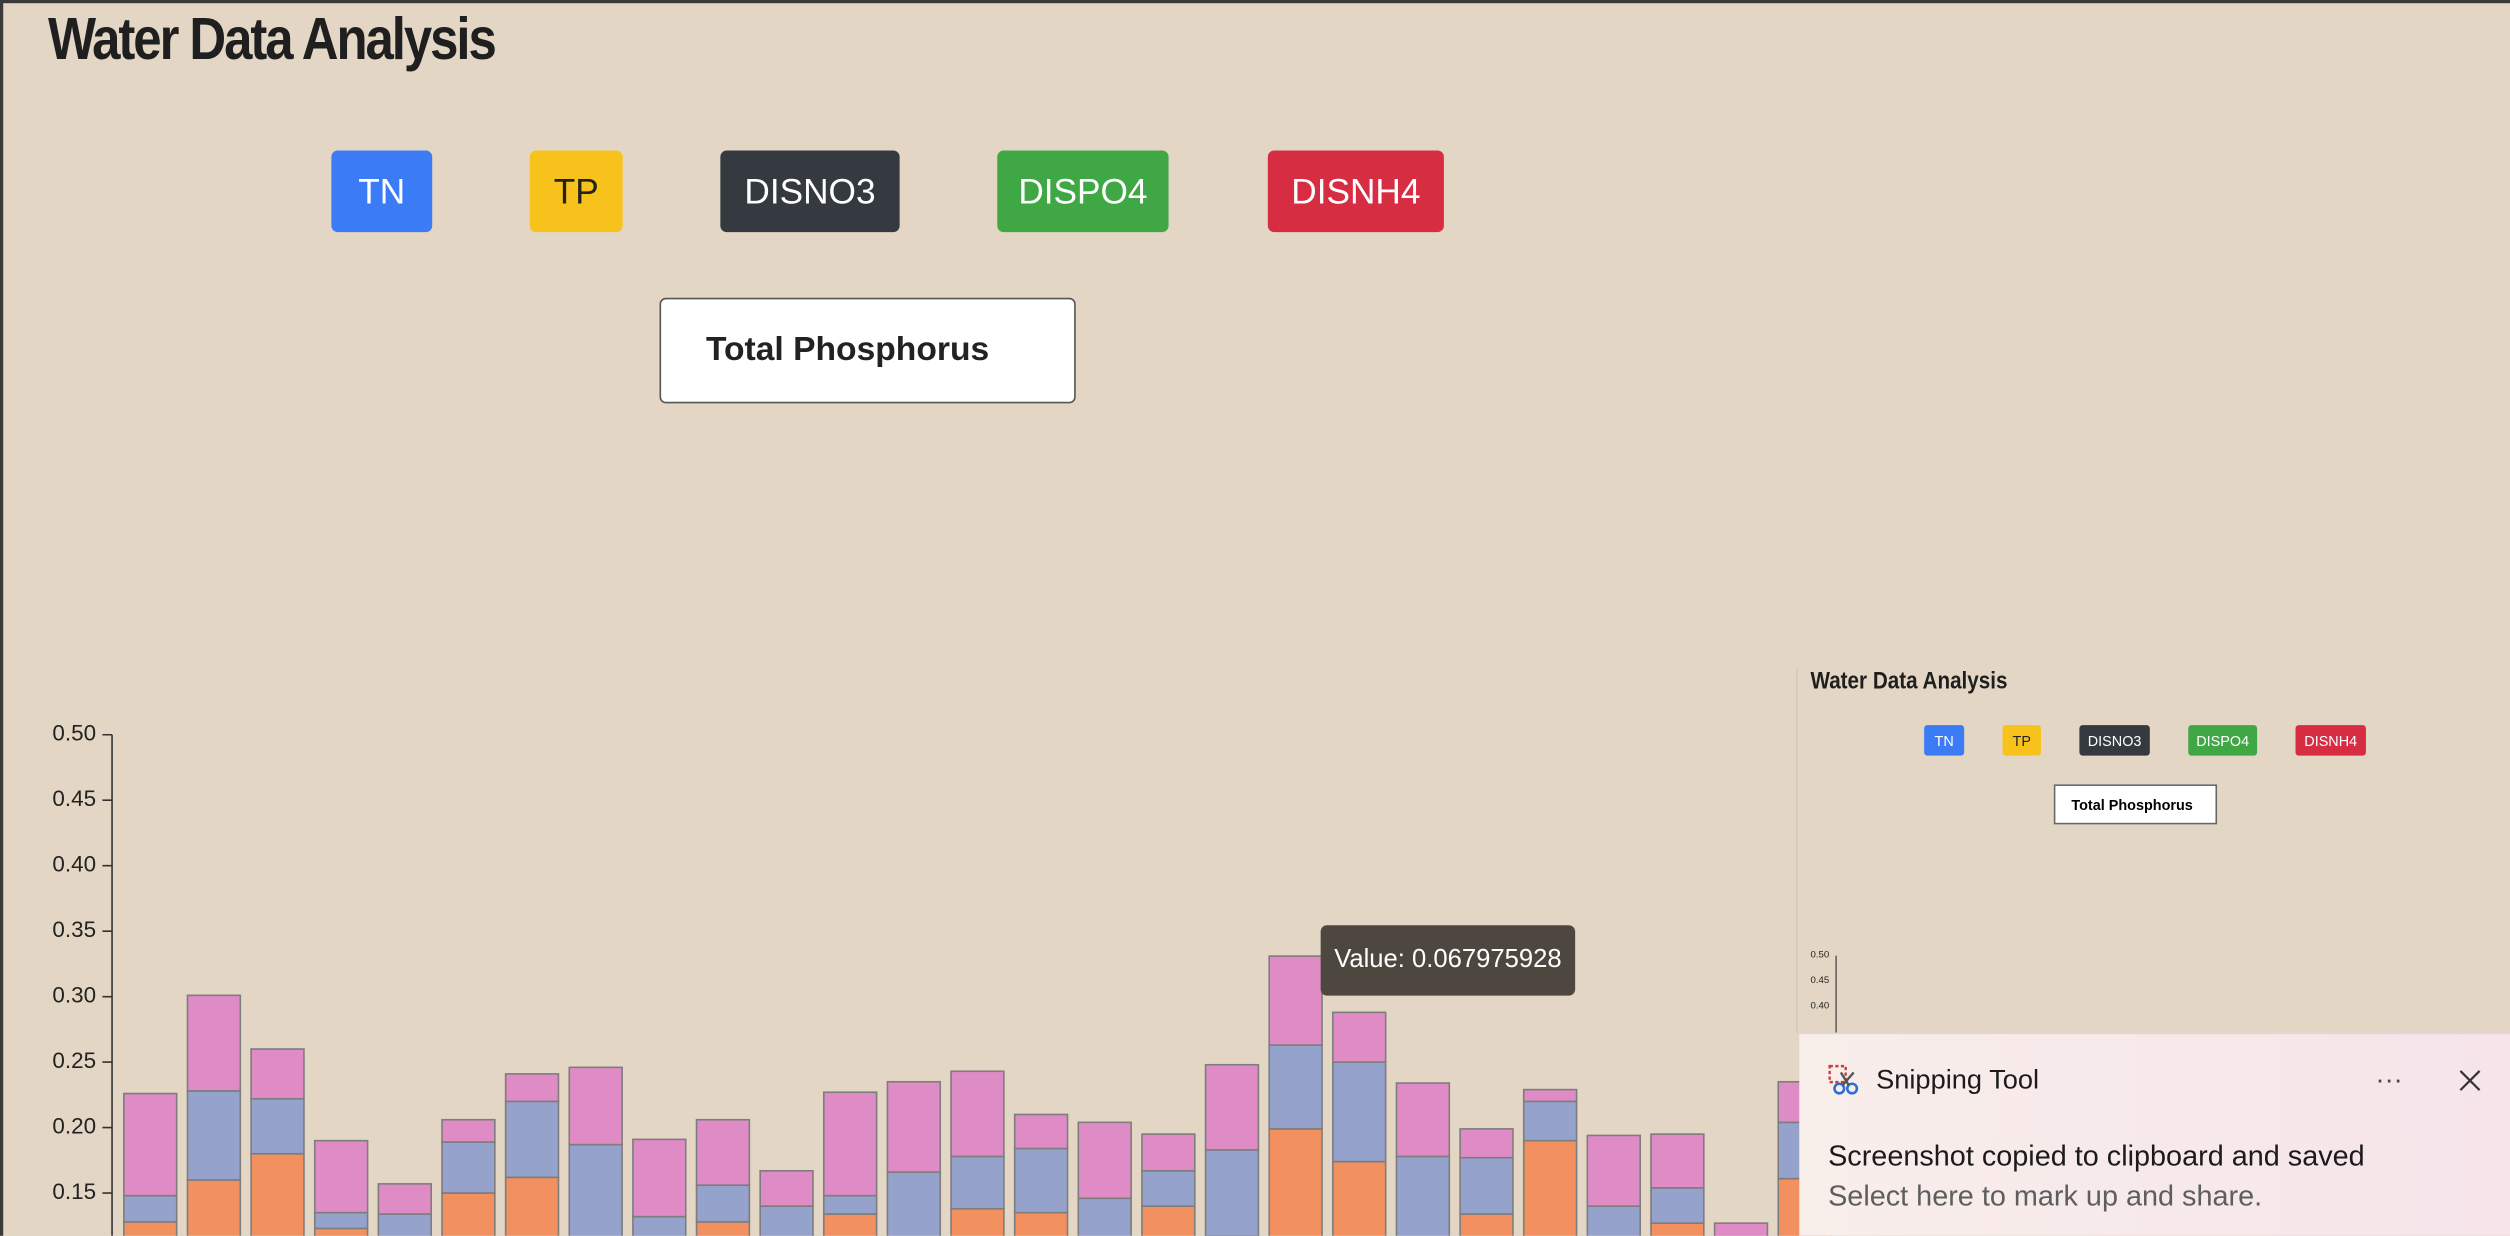 The image size is (2510, 1236). I want to click on page-title: Water Data Analysis, so click(272, 39).